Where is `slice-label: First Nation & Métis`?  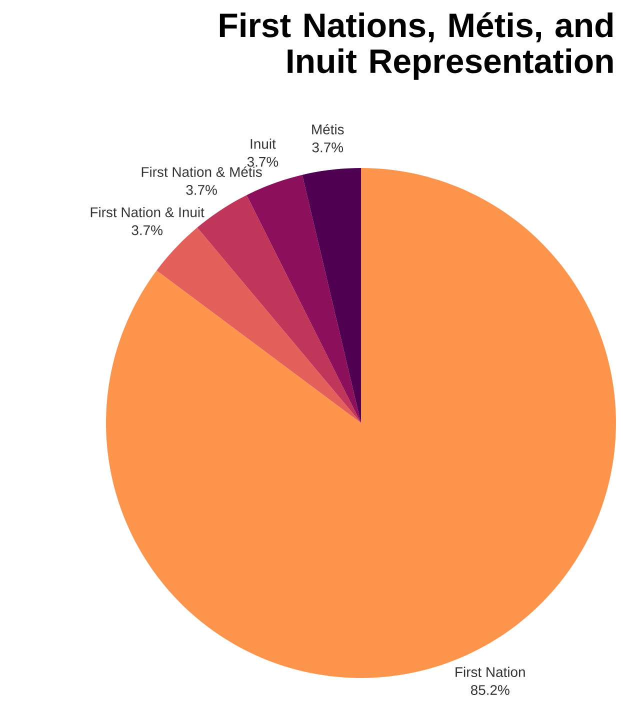 slice-label: First Nation & Métis is located at coordinates (202, 171).